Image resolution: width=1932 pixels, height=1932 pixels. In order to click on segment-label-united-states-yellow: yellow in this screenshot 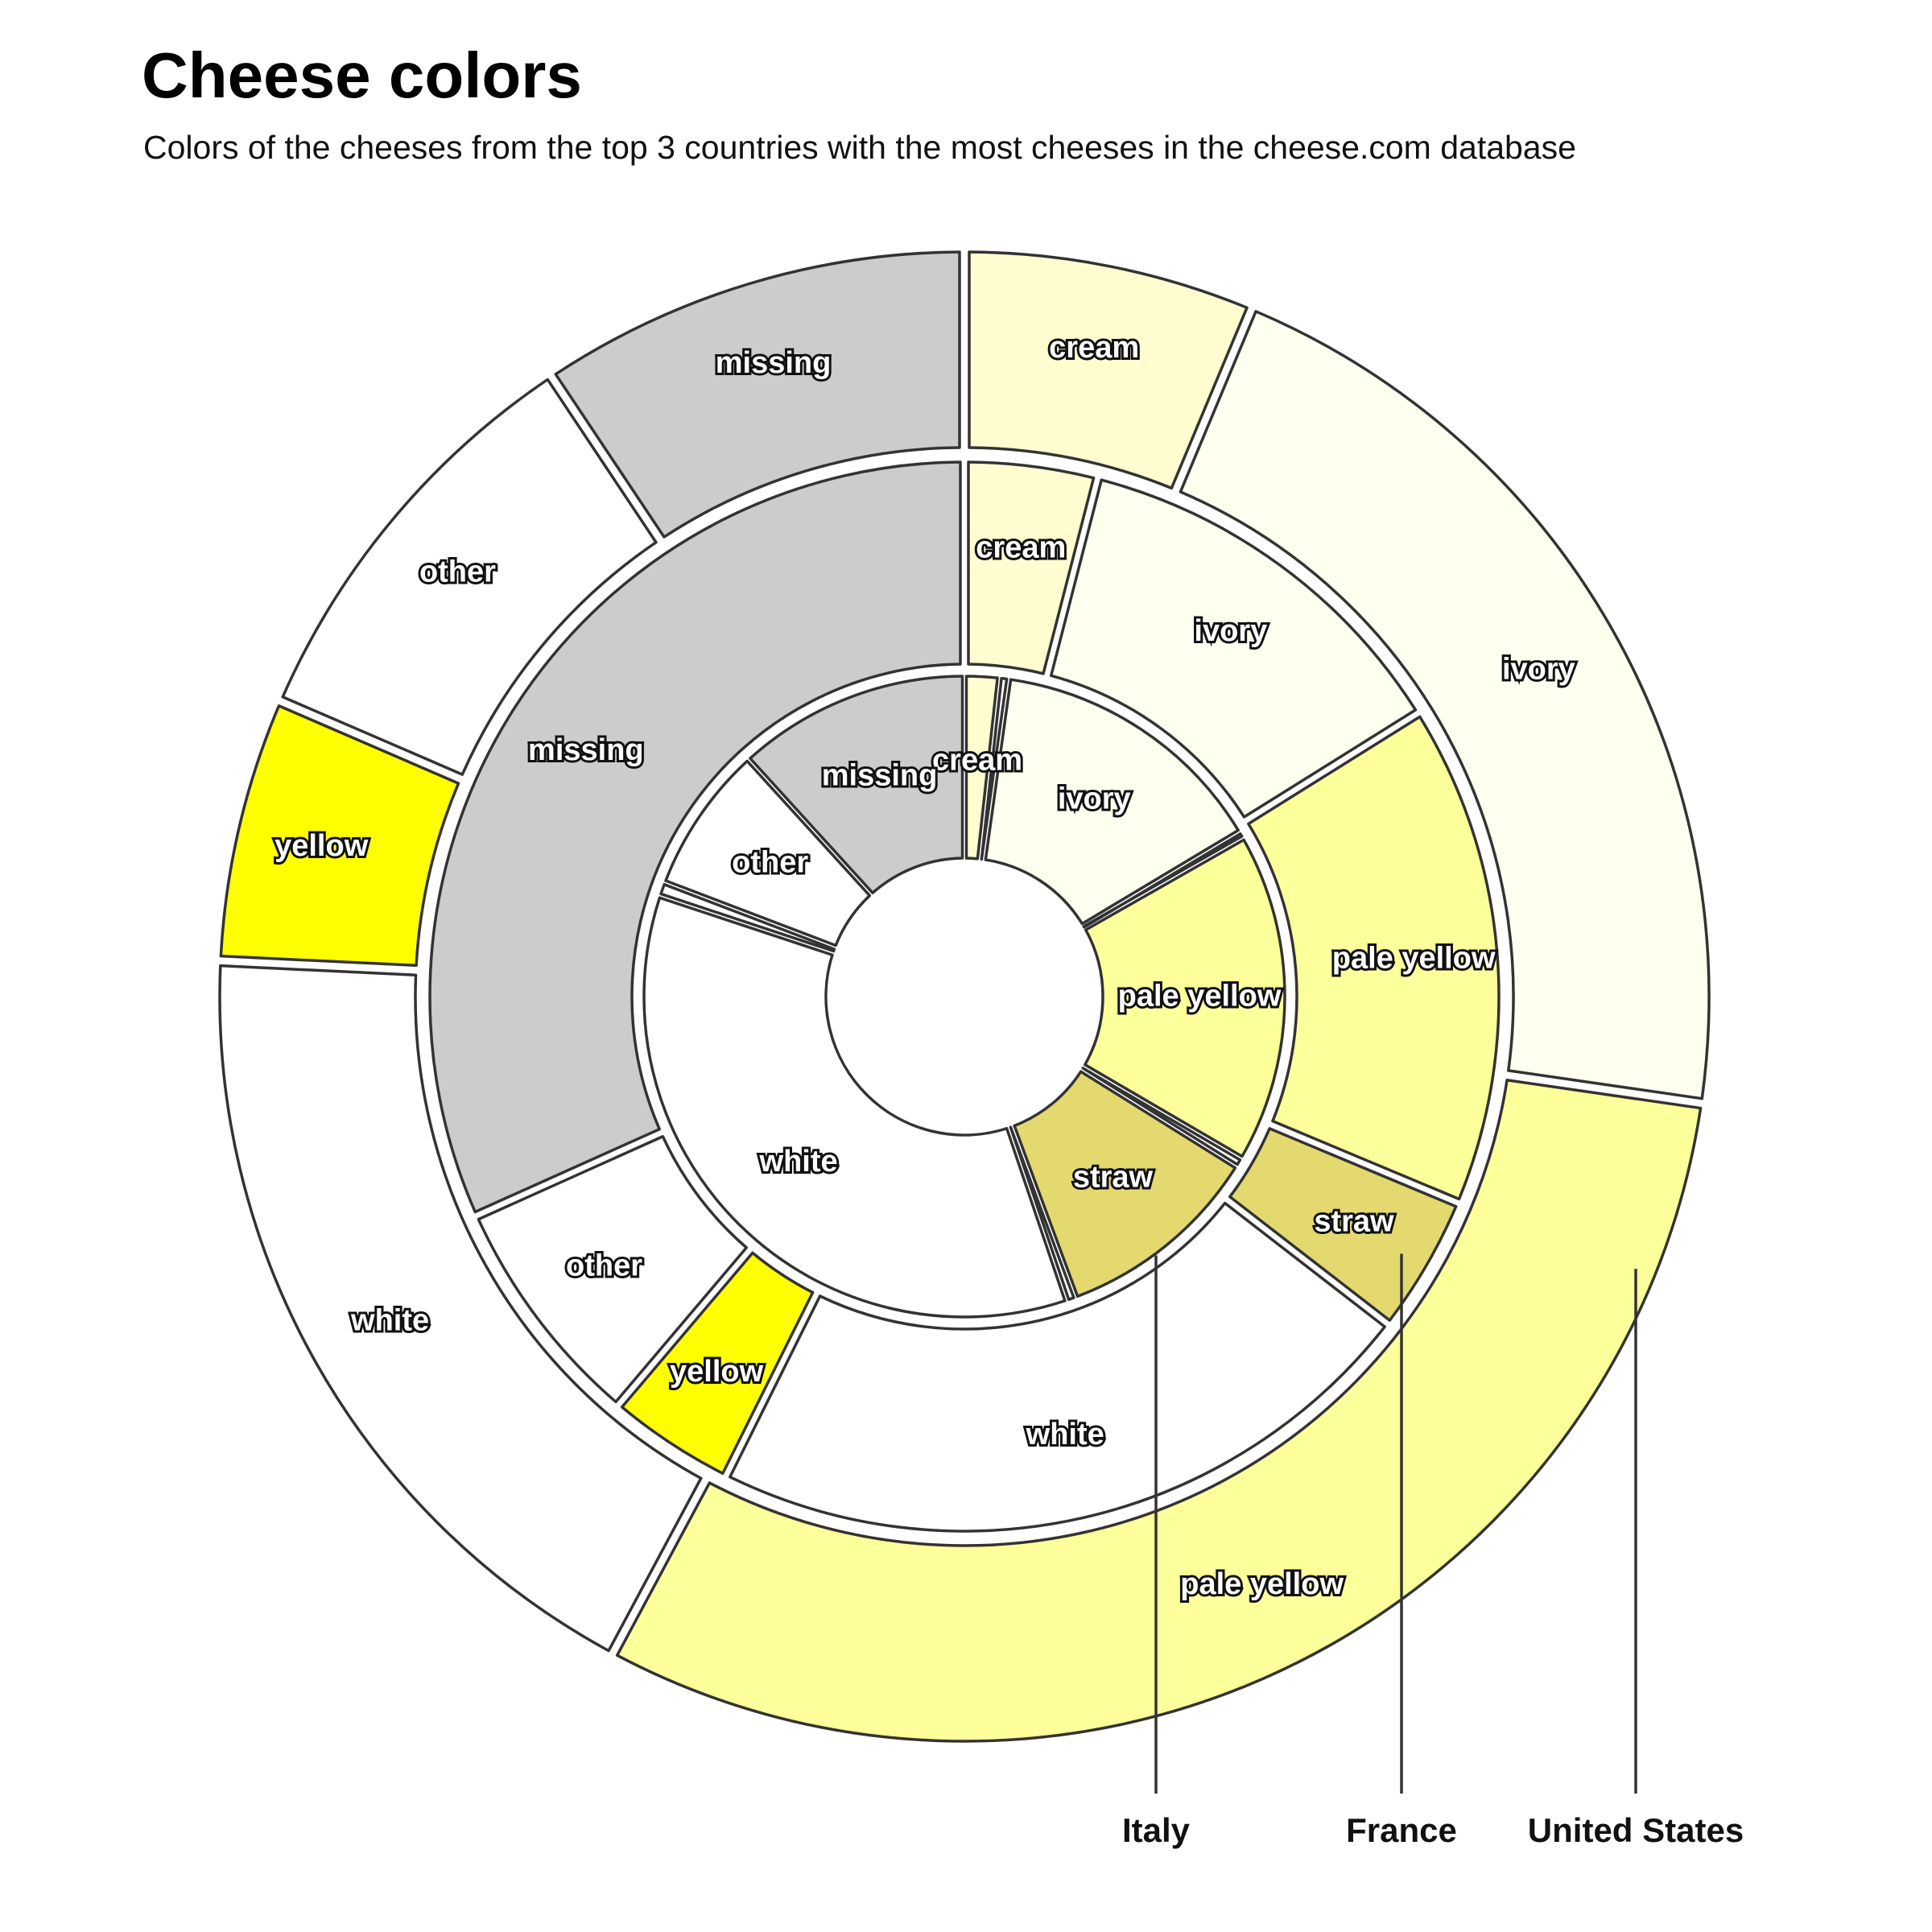, I will do `click(322, 846)`.